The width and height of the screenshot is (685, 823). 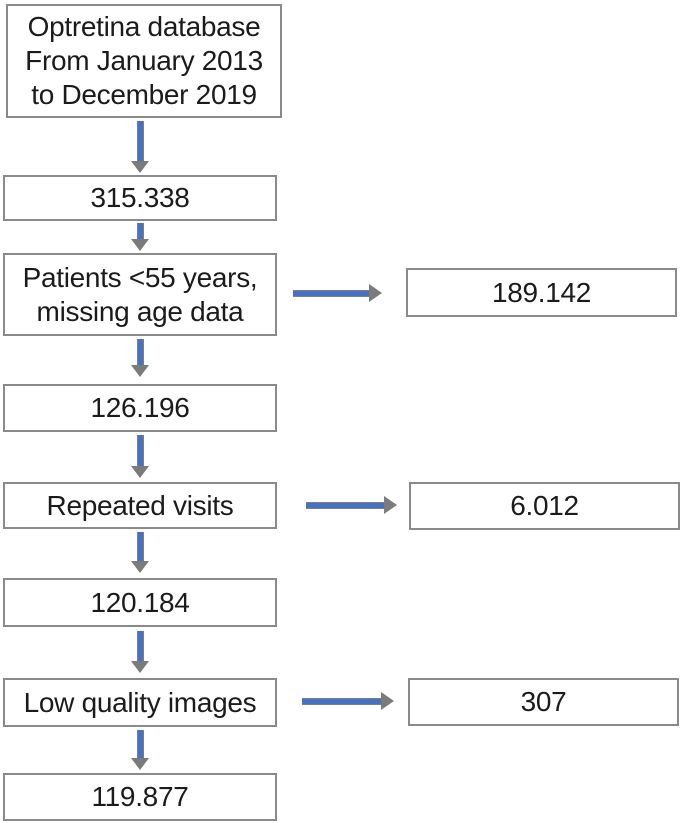 What do you see at coordinates (140, 294) in the screenshot?
I see `flow-box-exclusion-age: Patients <55 years, missing age data` at bounding box center [140, 294].